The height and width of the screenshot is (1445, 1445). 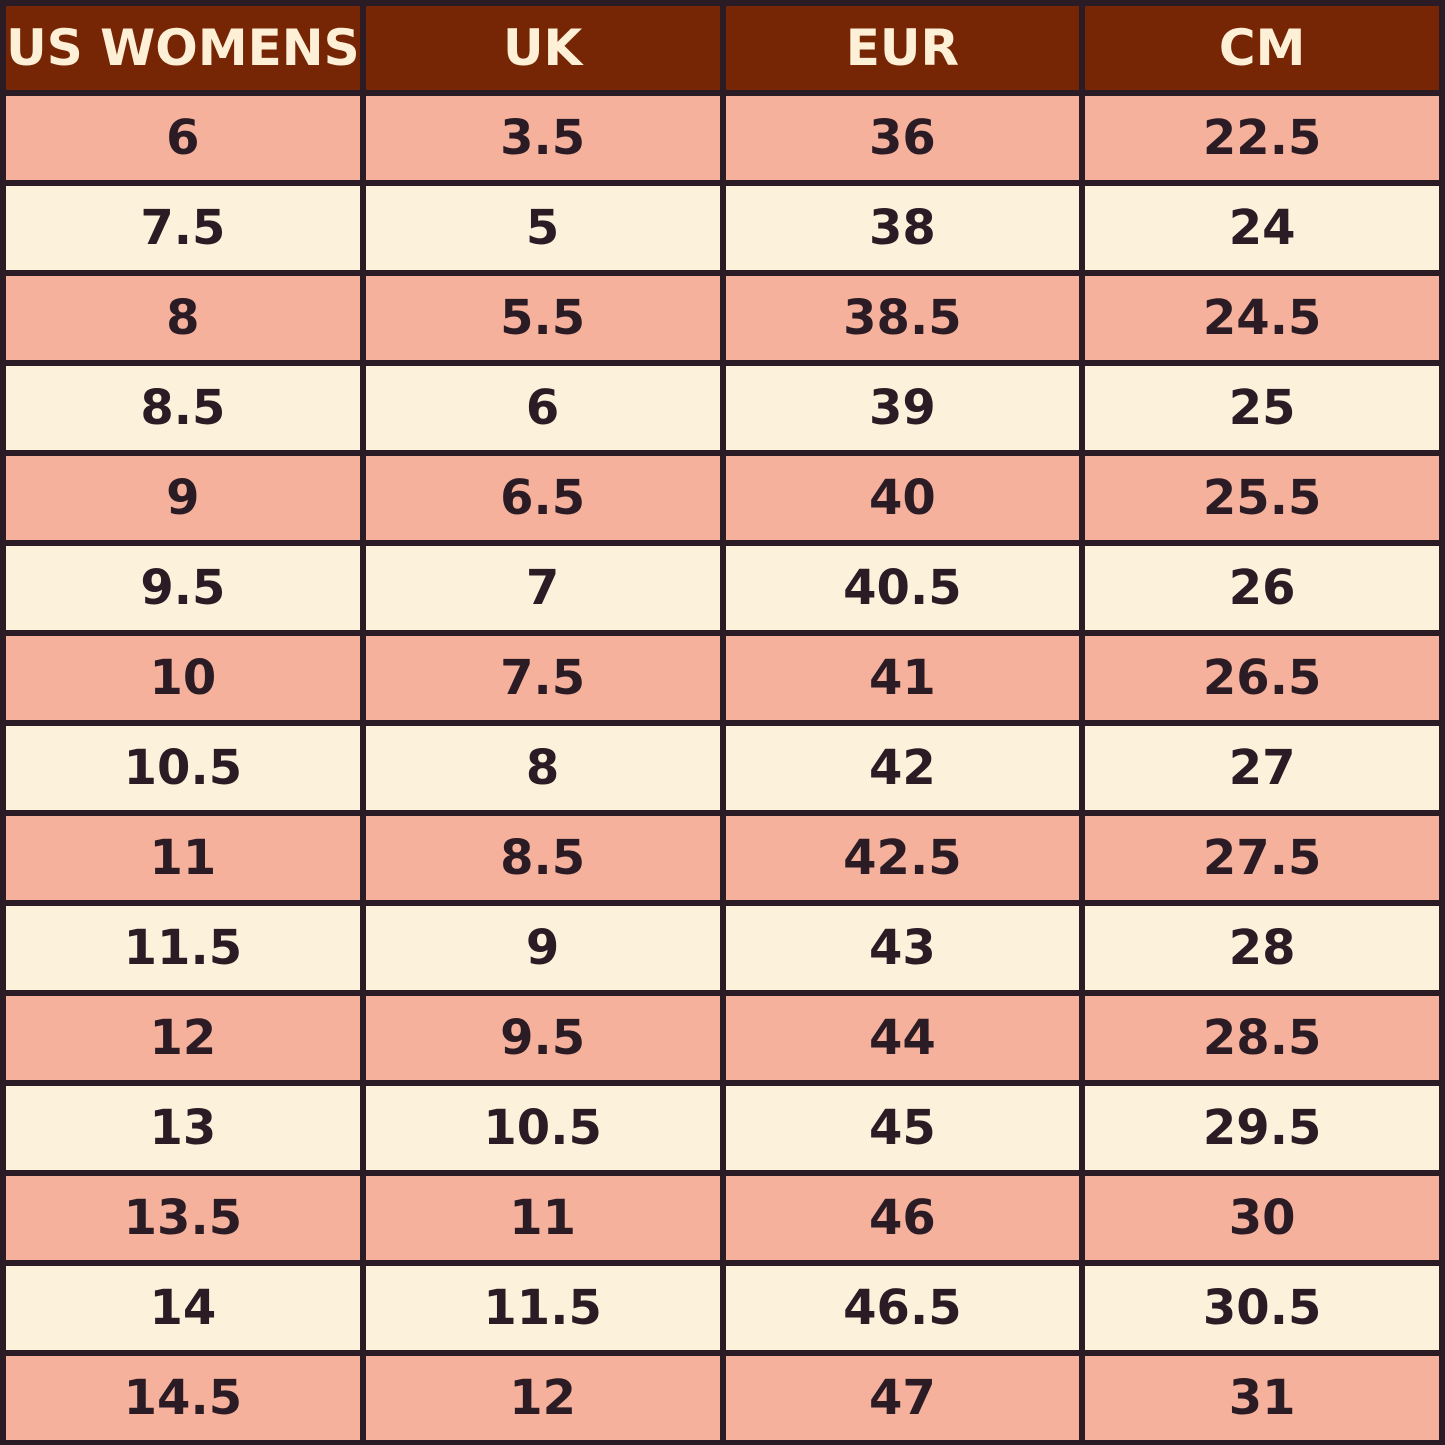 I want to click on table-row: 13.5 11 46 30, so click(x=722, y=1218).